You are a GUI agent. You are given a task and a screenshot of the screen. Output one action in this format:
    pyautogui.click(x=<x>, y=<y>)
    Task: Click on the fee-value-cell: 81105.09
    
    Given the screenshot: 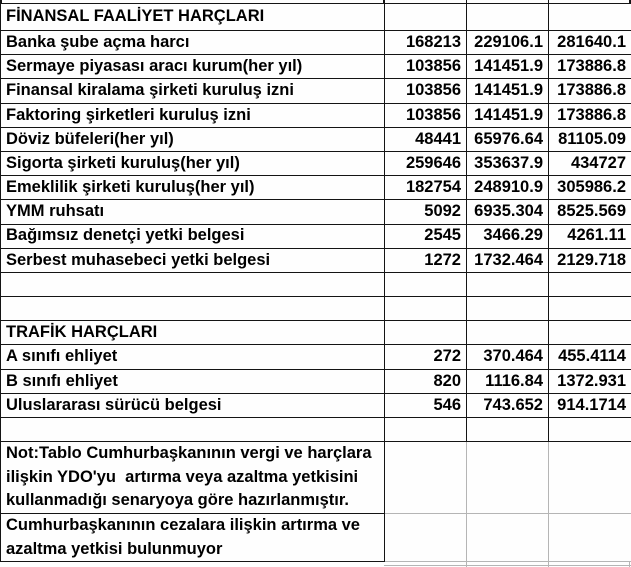 What is the action you would take?
    pyautogui.click(x=589, y=139)
    